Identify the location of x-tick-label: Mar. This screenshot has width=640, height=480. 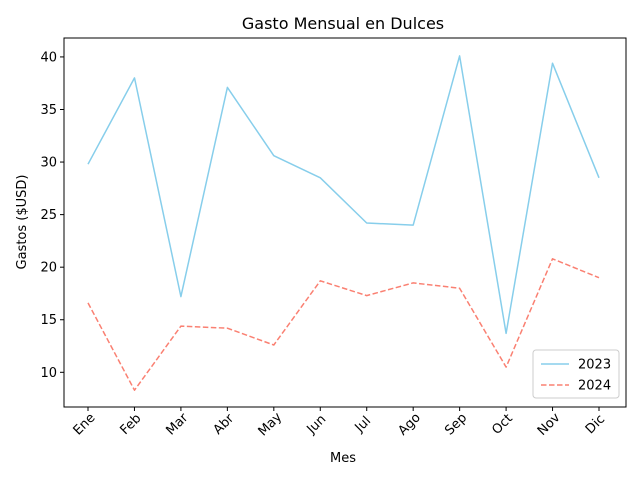
(177, 424).